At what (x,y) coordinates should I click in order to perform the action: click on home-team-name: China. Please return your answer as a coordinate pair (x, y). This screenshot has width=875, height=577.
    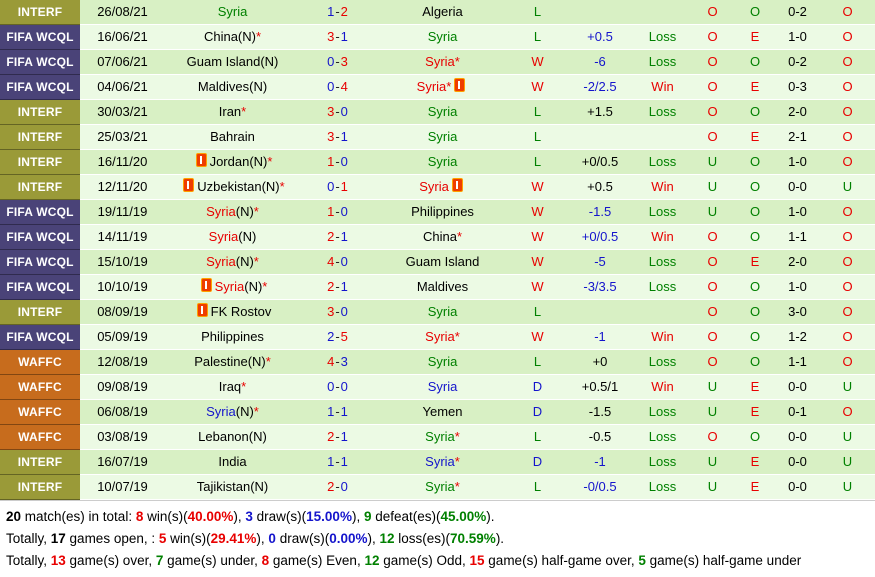
    Looking at the image, I should click on (220, 36).